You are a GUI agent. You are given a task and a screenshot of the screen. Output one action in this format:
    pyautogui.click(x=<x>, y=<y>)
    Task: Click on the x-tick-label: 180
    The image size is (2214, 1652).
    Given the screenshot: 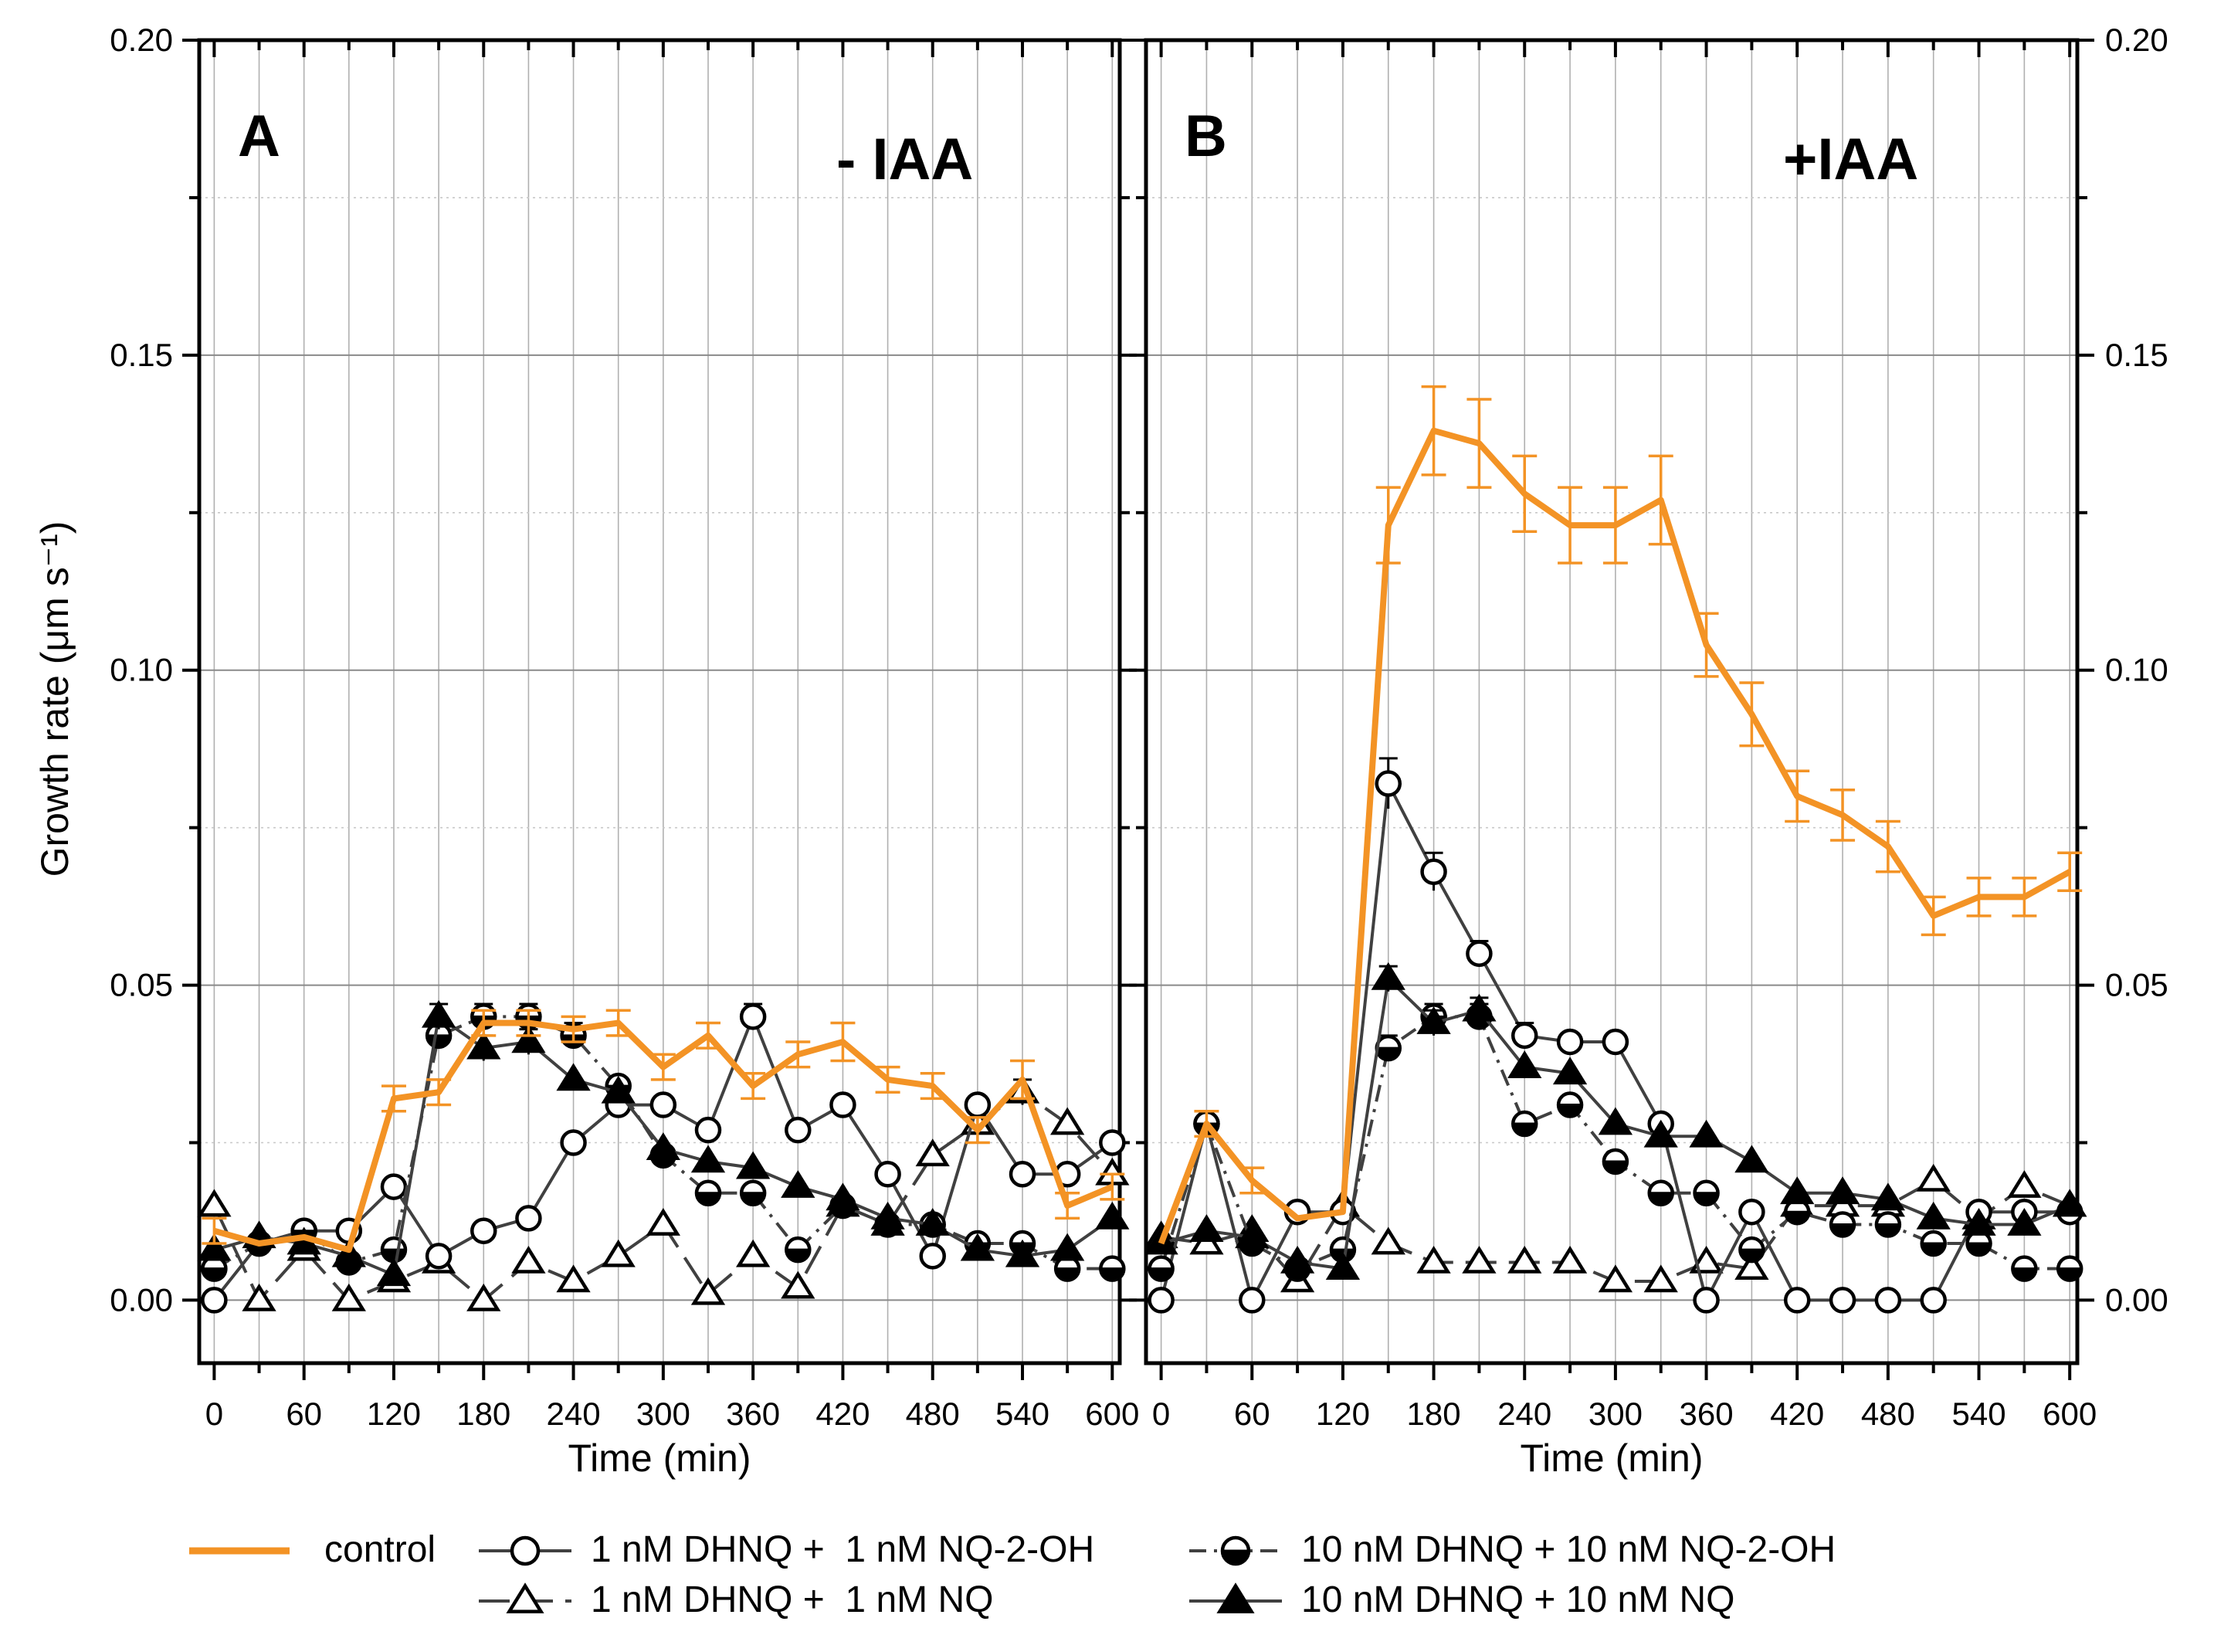 What is the action you would take?
    pyautogui.click(x=1434, y=1414)
    